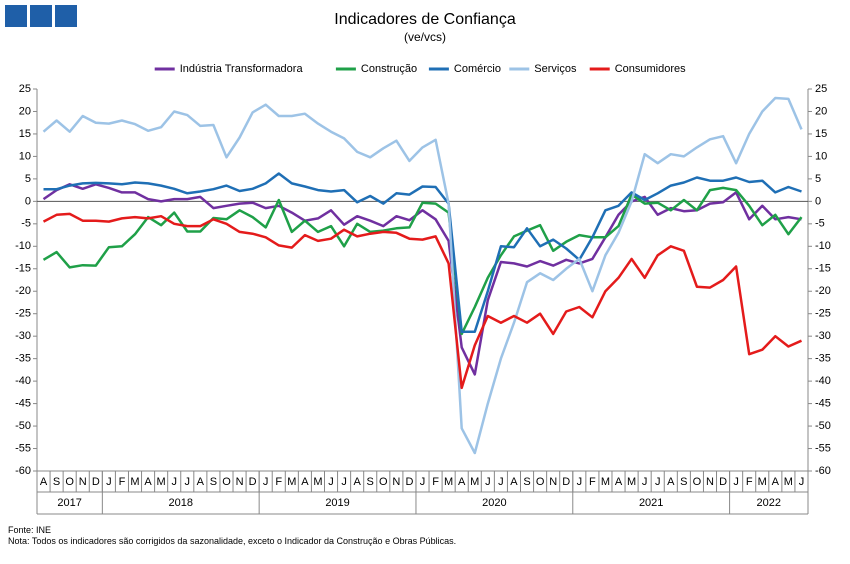 The image size is (850, 564). What do you see at coordinates (823, 336) in the screenshot?
I see `y2-tick-label: -30` at bounding box center [823, 336].